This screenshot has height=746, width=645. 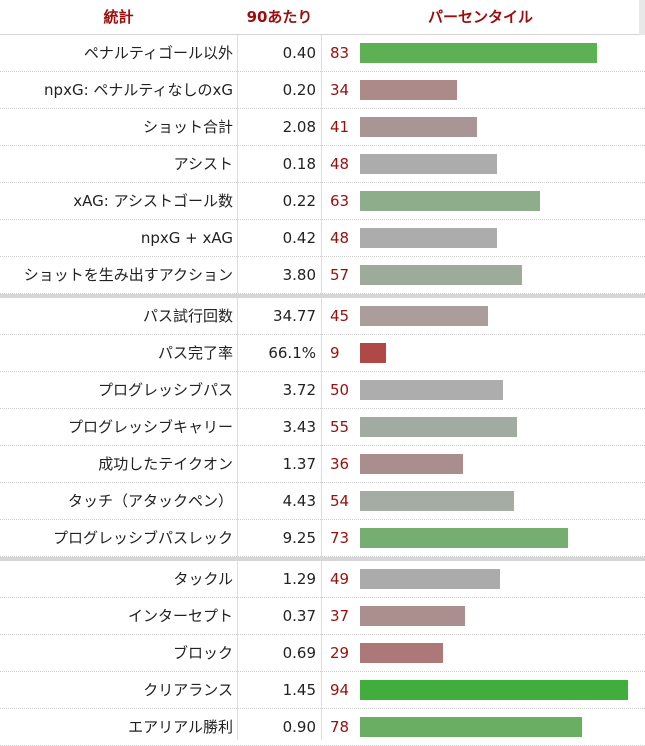 I want to click on table-row: パス試行回数 34.77 45, so click(x=322, y=316).